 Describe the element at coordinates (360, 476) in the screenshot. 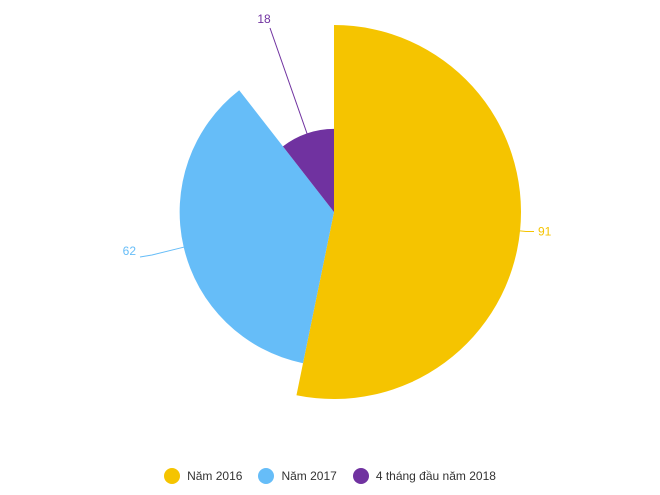

I see `legend-swatch-2018` at that location.